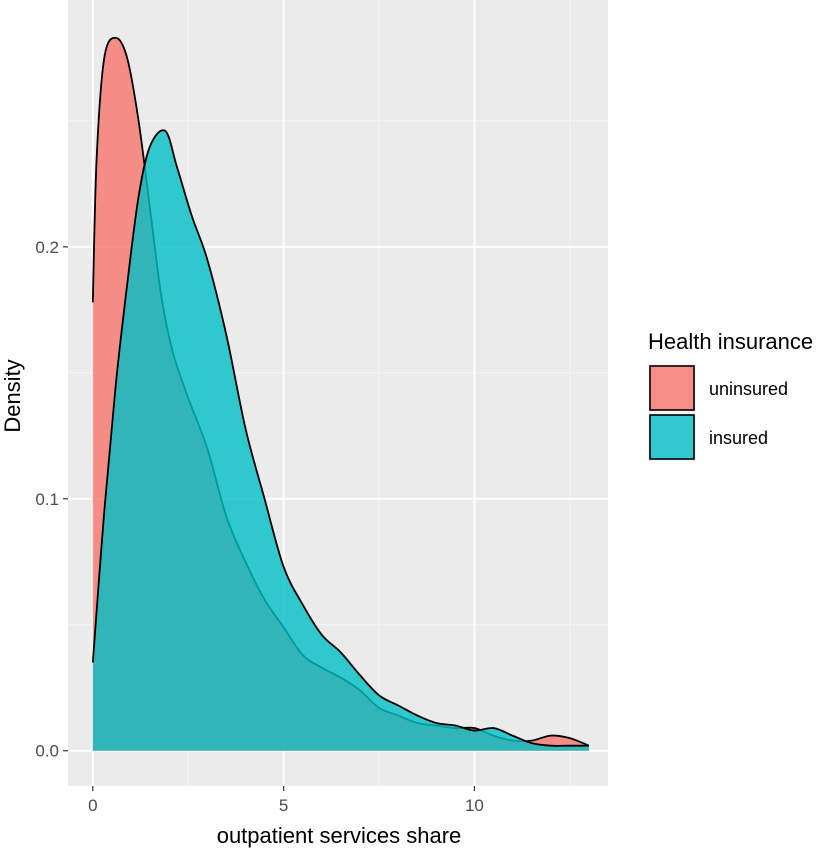 Image resolution: width=836 pixels, height=850 pixels. Describe the element at coordinates (748, 389) in the screenshot. I see `legend-label-uninsured: uninsured` at that location.